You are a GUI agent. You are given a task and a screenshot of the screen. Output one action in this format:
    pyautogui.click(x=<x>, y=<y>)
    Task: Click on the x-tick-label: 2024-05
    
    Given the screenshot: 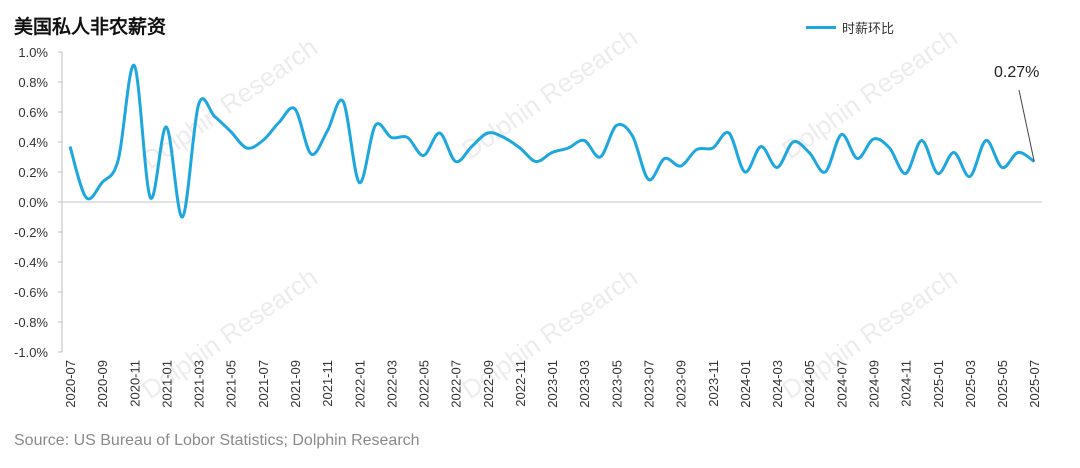 What is the action you would take?
    pyautogui.click(x=809, y=384)
    